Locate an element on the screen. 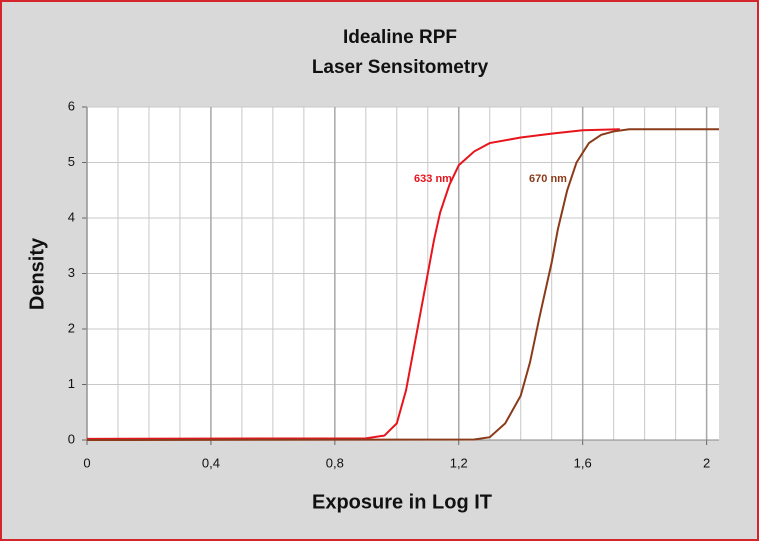 The image size is (759, 541). y-tick-label: 6 is located at coordinates (71, 105).